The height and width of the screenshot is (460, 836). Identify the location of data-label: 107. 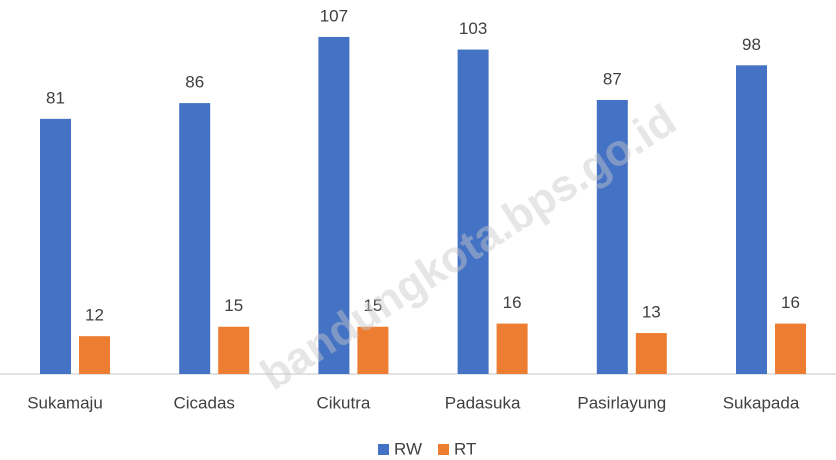
(334, 15).